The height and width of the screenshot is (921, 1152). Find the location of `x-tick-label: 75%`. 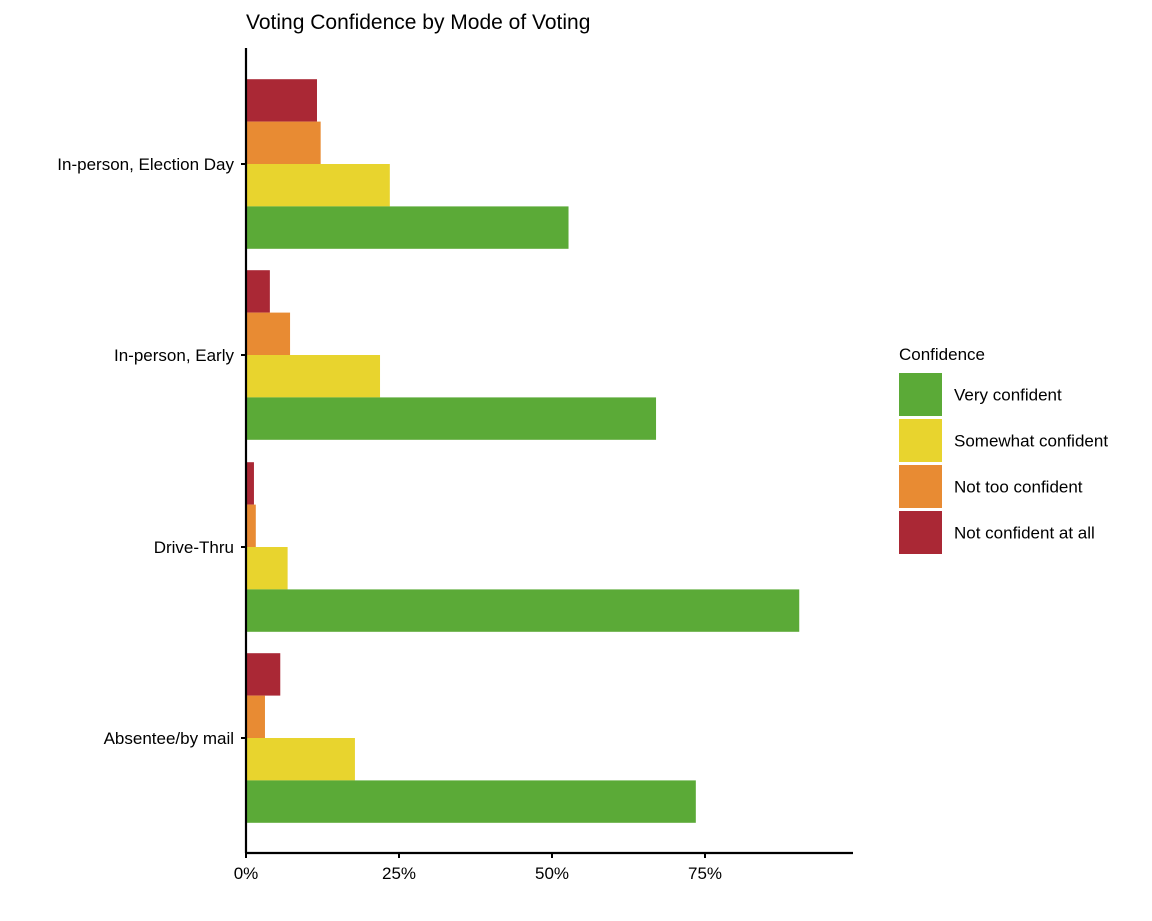

x-tick-label: 75% is located at coordinates (705, 873).